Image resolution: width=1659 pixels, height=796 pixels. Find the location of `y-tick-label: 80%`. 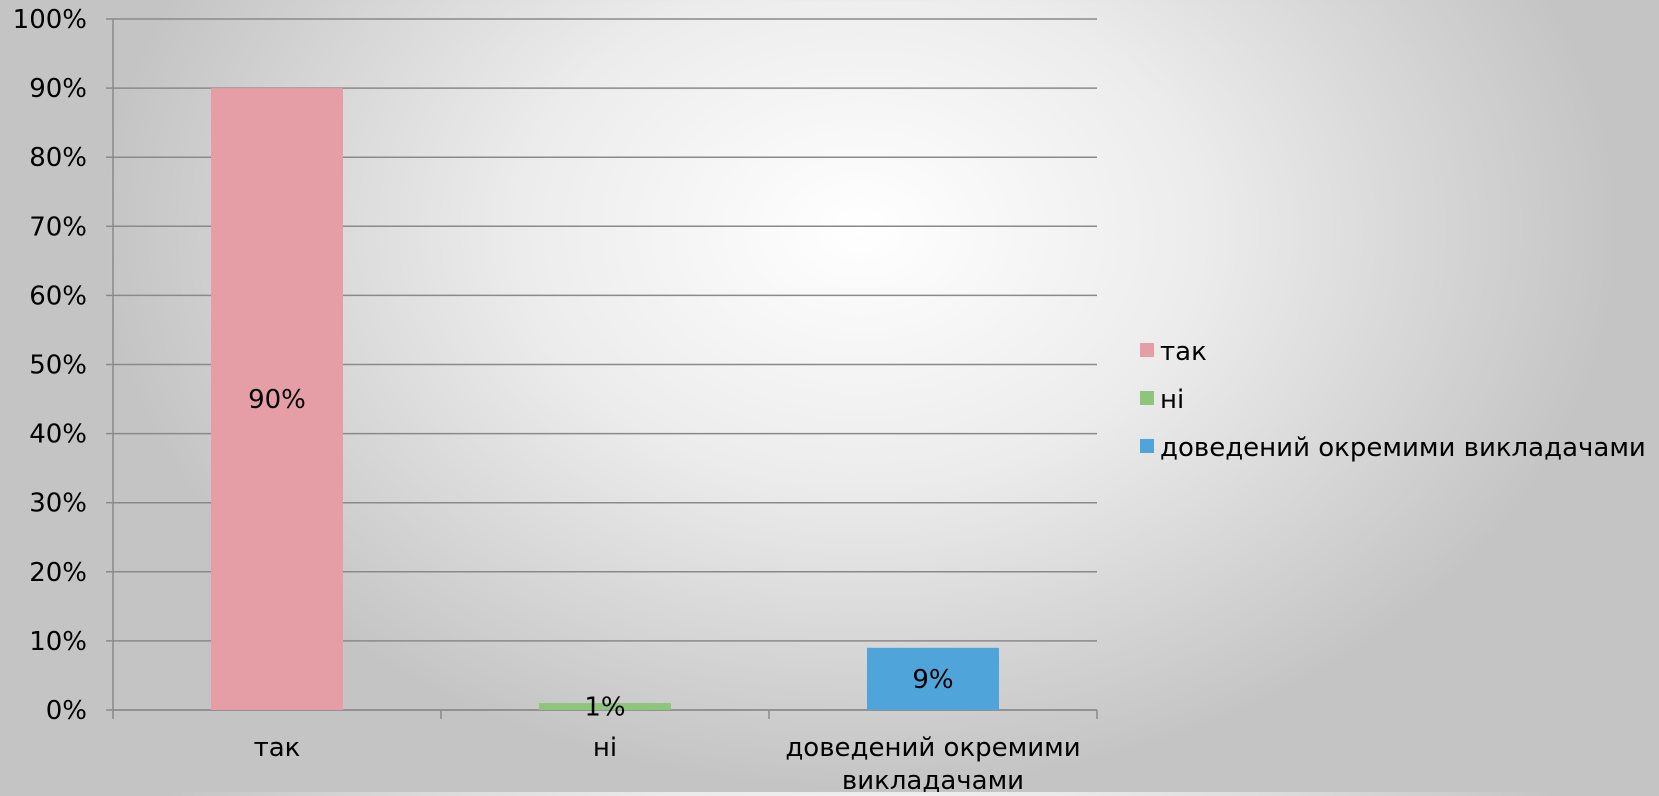

y-tick-label: 80% is located at coordinates (58, 158).